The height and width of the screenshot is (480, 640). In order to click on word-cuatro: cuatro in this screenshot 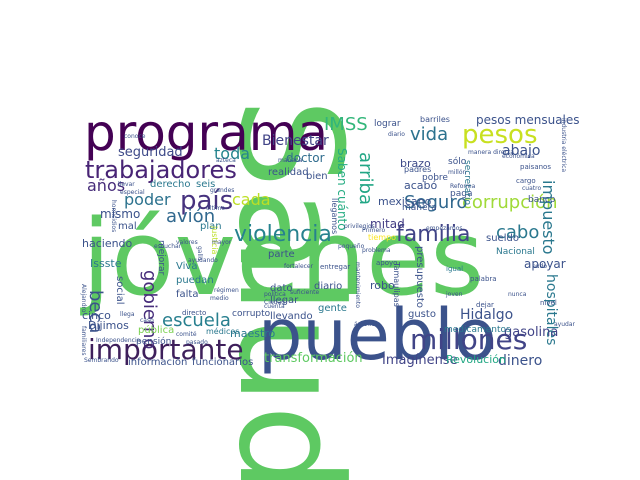, I will do `click(532, 188)`.